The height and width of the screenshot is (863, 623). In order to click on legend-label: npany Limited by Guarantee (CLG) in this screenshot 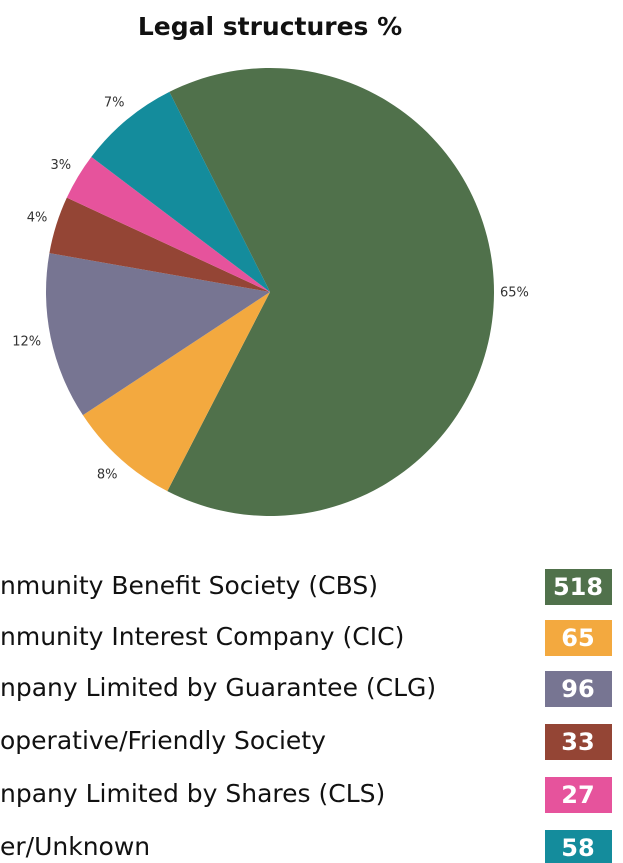, I will do `click(218, 687)`.